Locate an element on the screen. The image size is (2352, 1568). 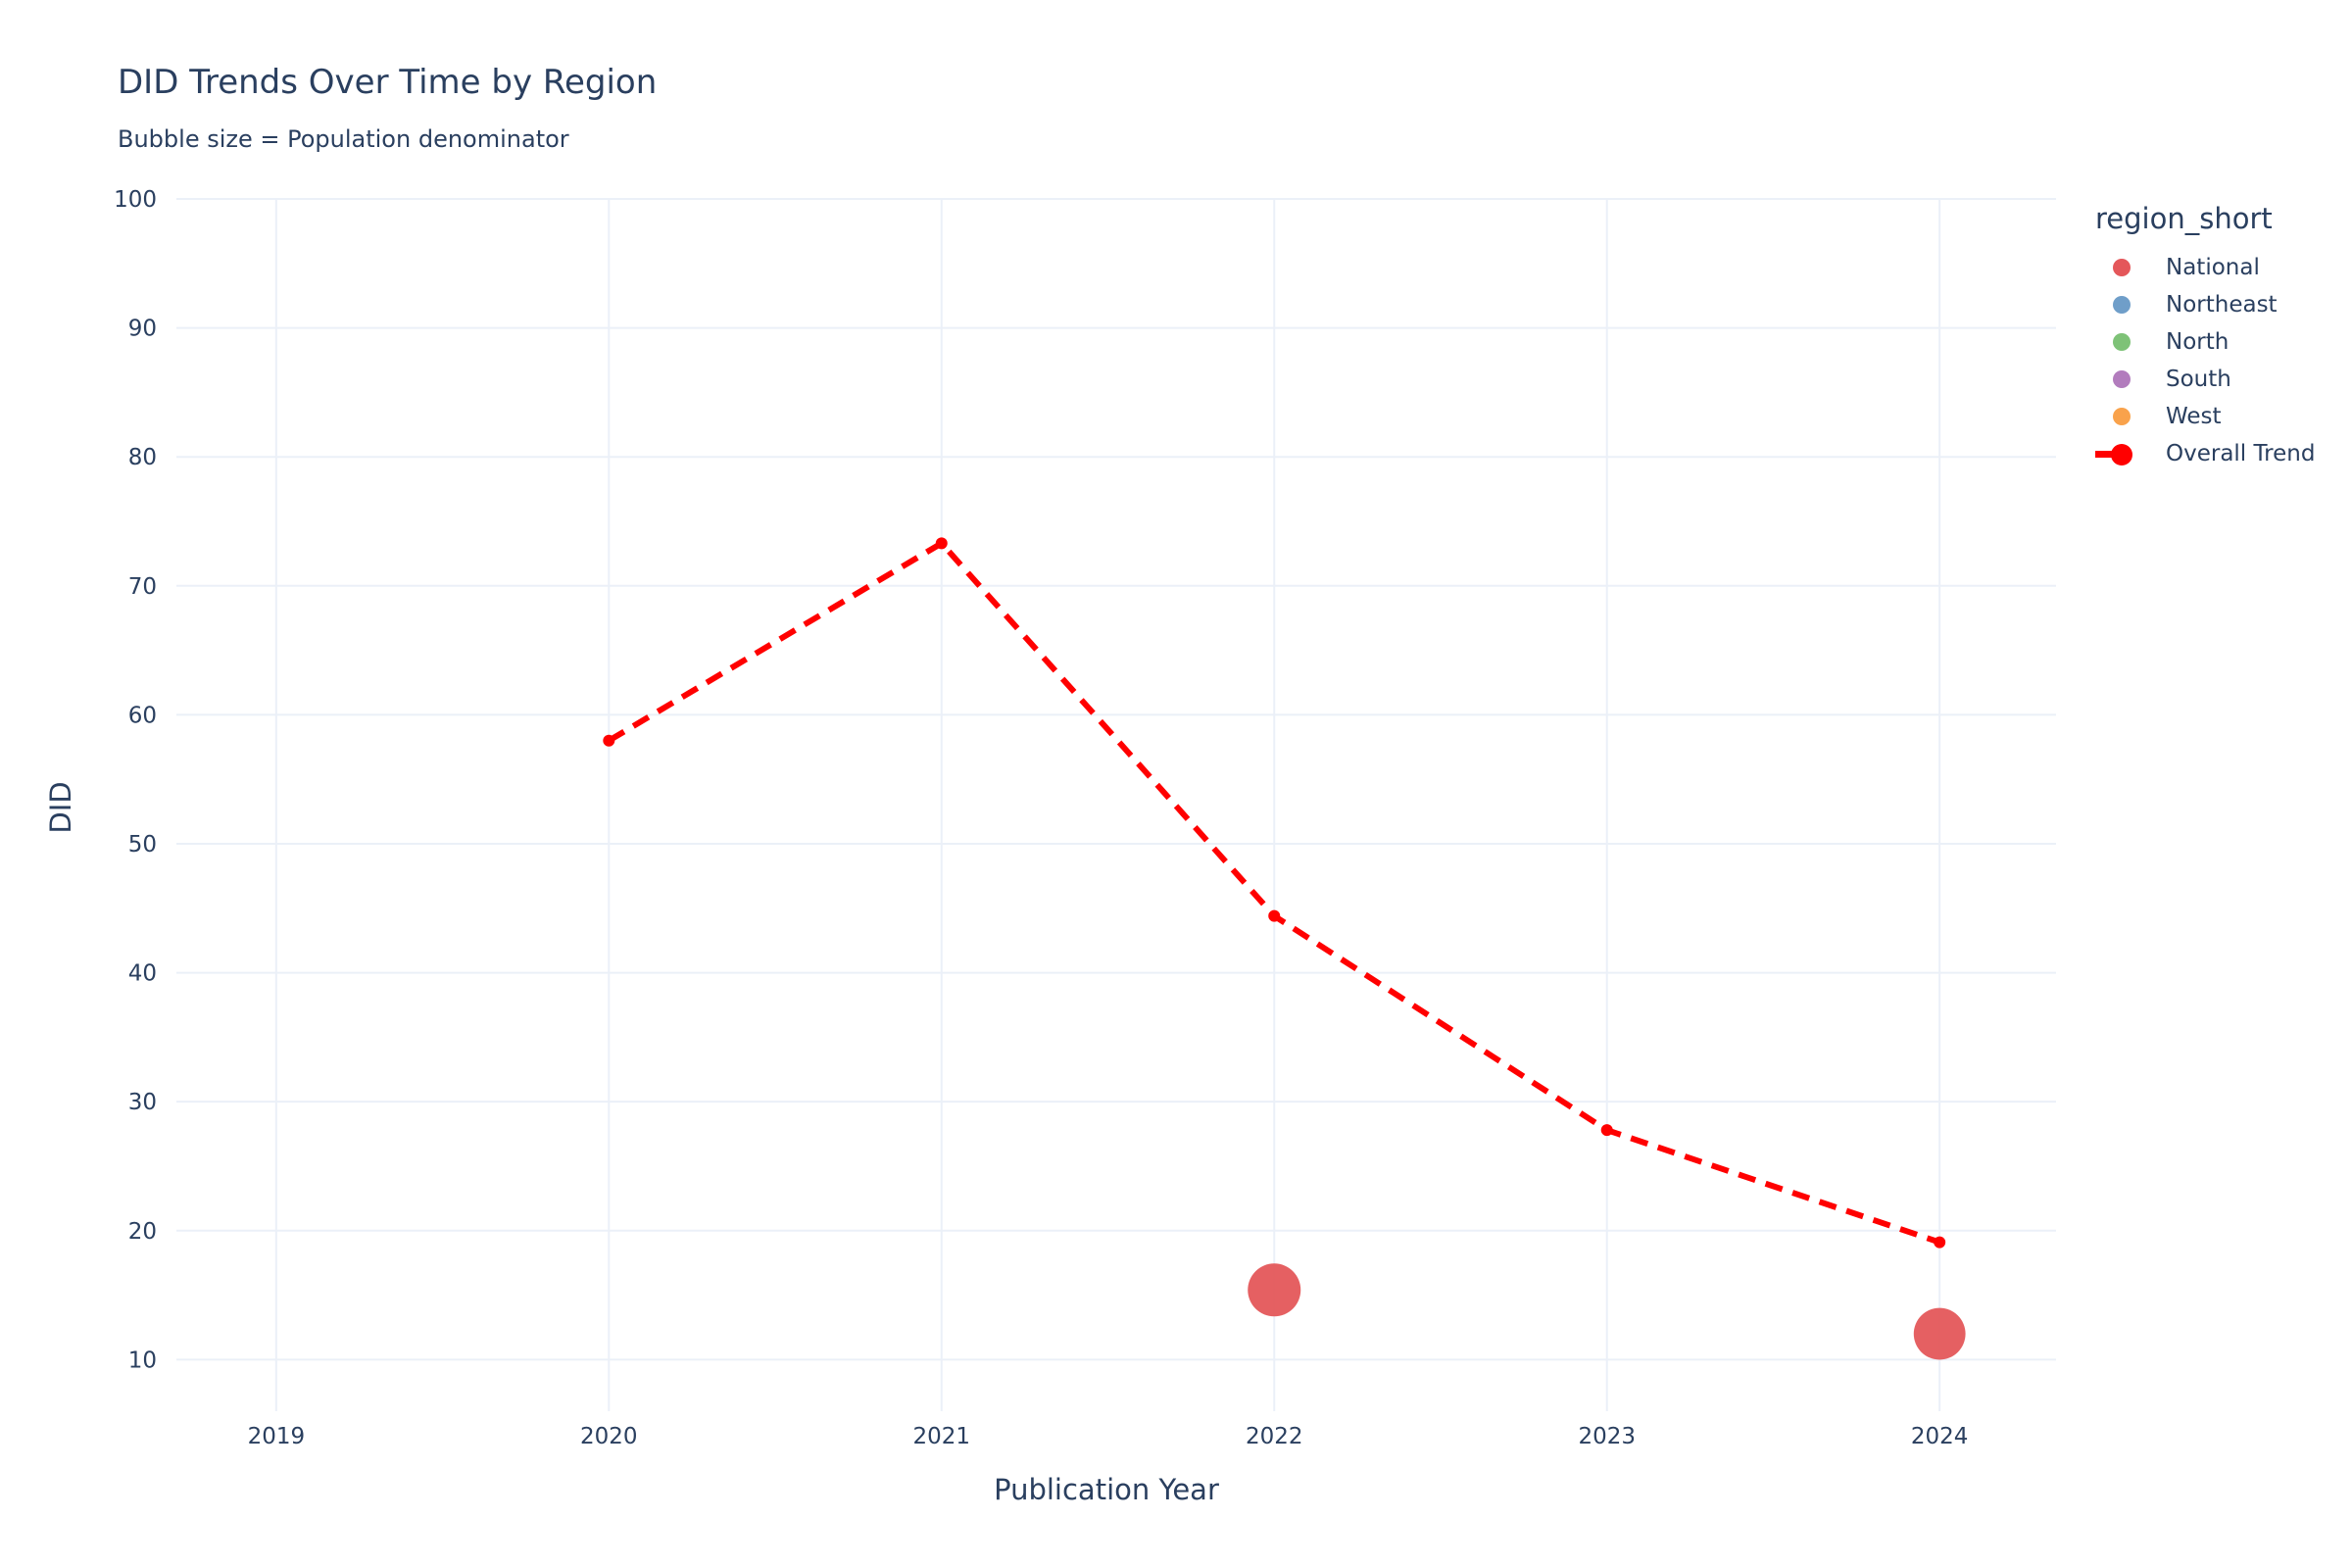
y-tick-label: 10 is located at coordinates (142, 1360).